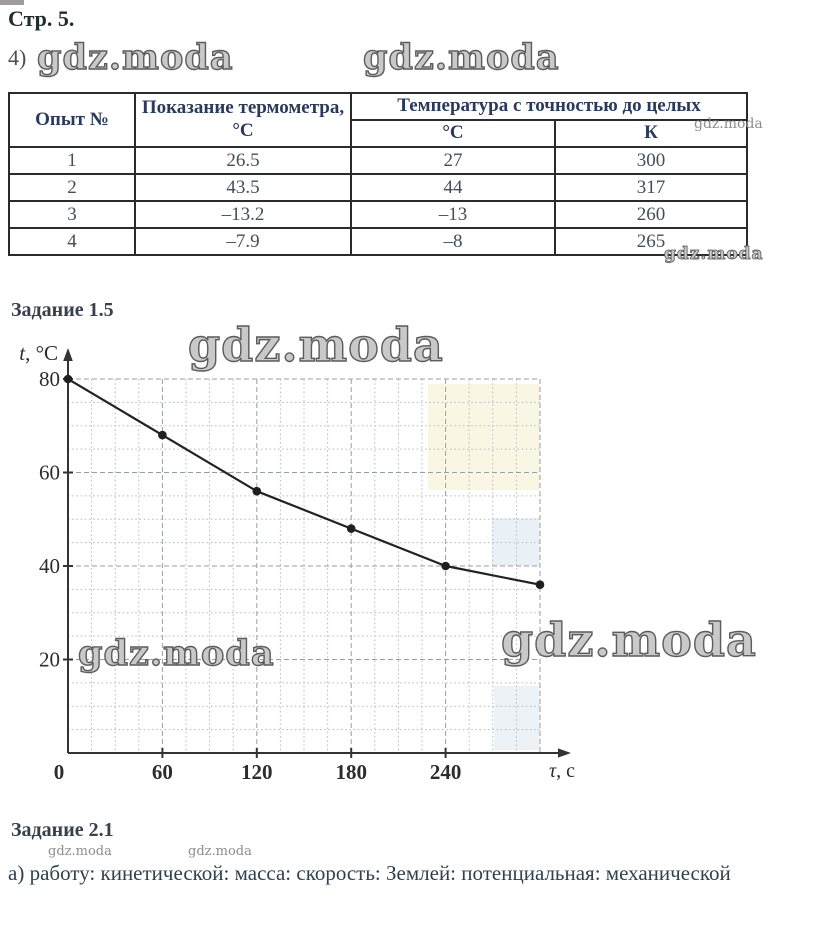 This screenshot has height=942, width=813. Describe the element at coordinates (243, 214) in the screenshot. I see `table-cell: –13.2` at that location.